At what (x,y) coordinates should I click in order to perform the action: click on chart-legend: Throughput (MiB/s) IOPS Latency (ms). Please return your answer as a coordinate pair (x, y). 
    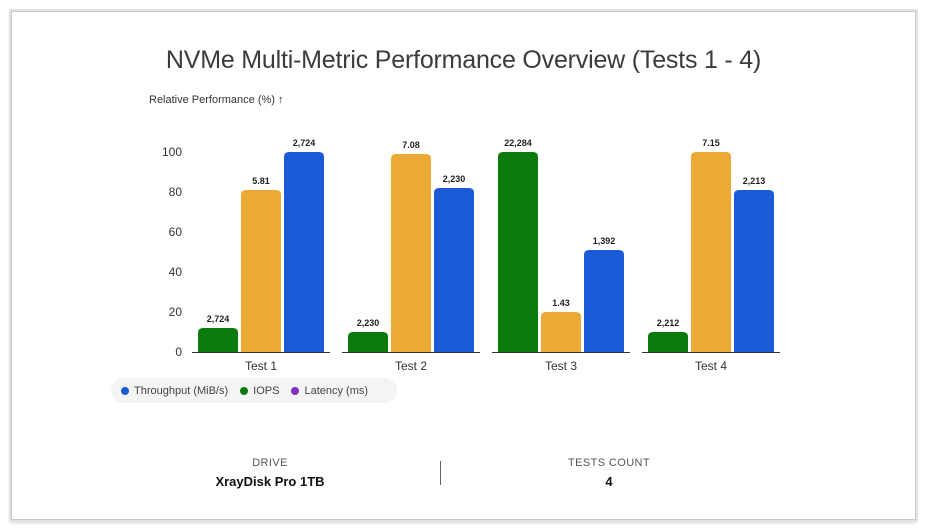
    Looking at the image, I should click on (254, 390).